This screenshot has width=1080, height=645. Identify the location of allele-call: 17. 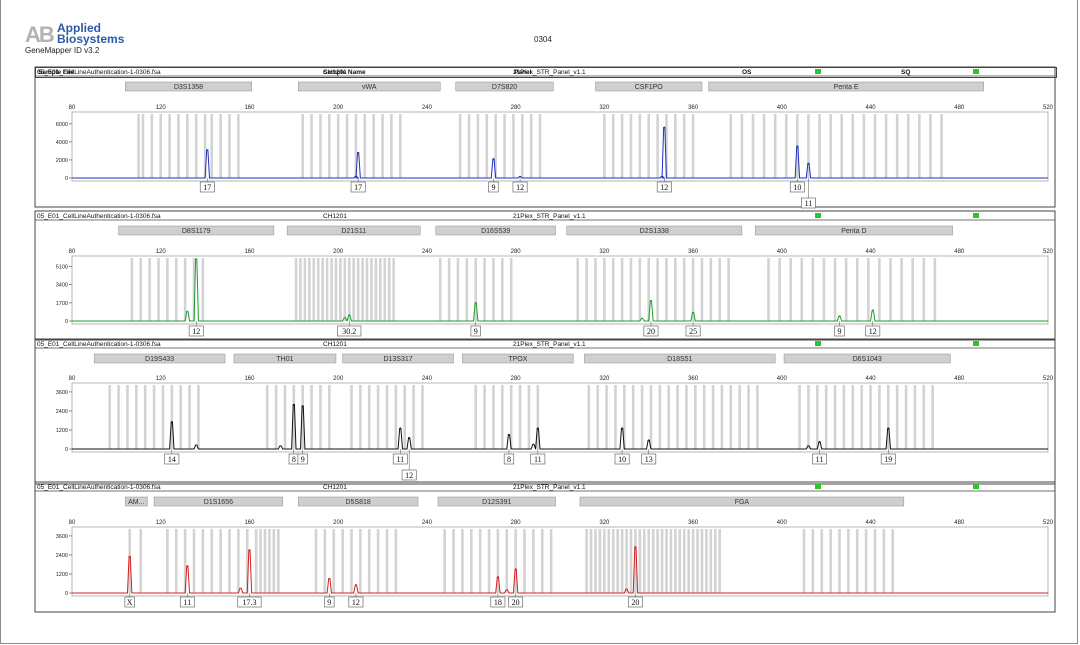
(358, 187).